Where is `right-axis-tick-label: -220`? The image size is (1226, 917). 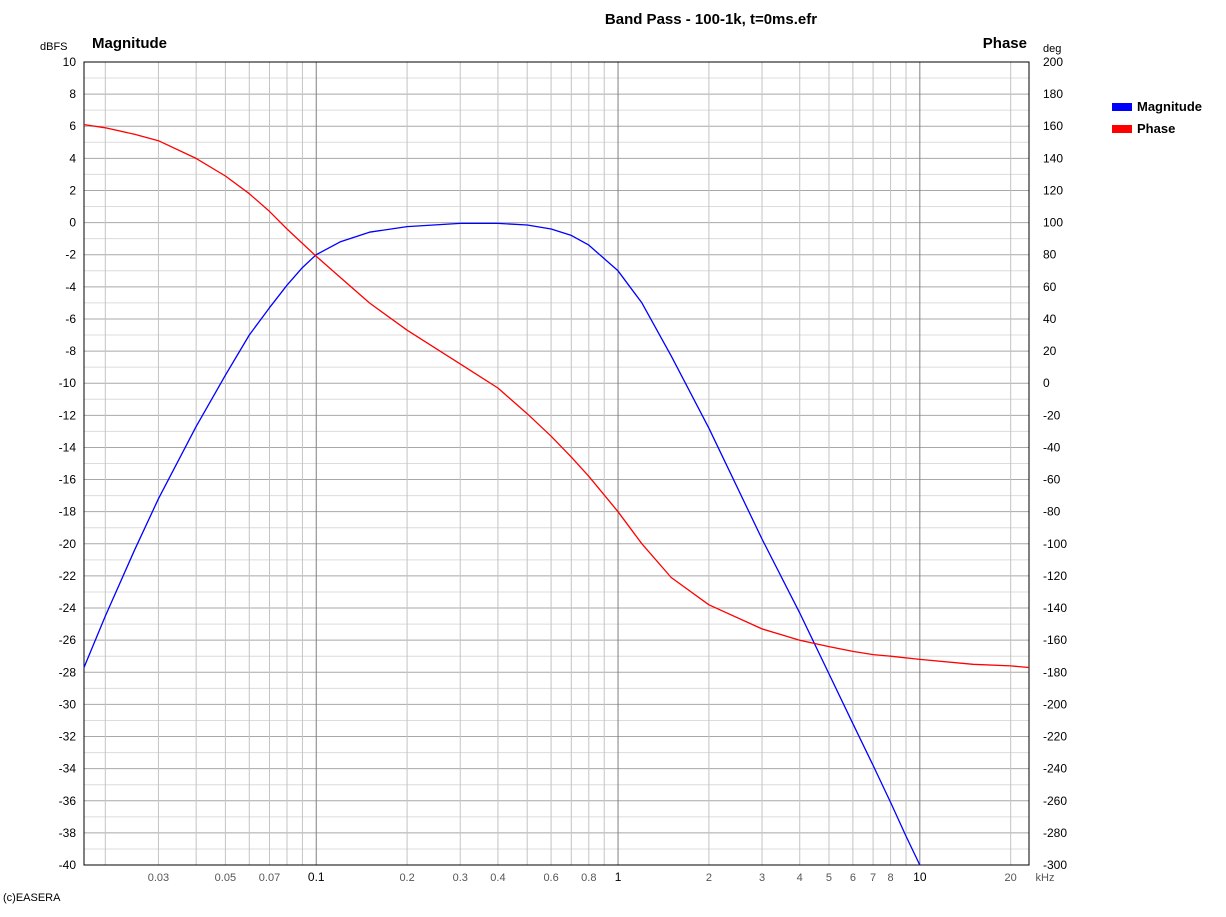
right-axis-tick-label: -220 is located at coordinates (1055, 737).